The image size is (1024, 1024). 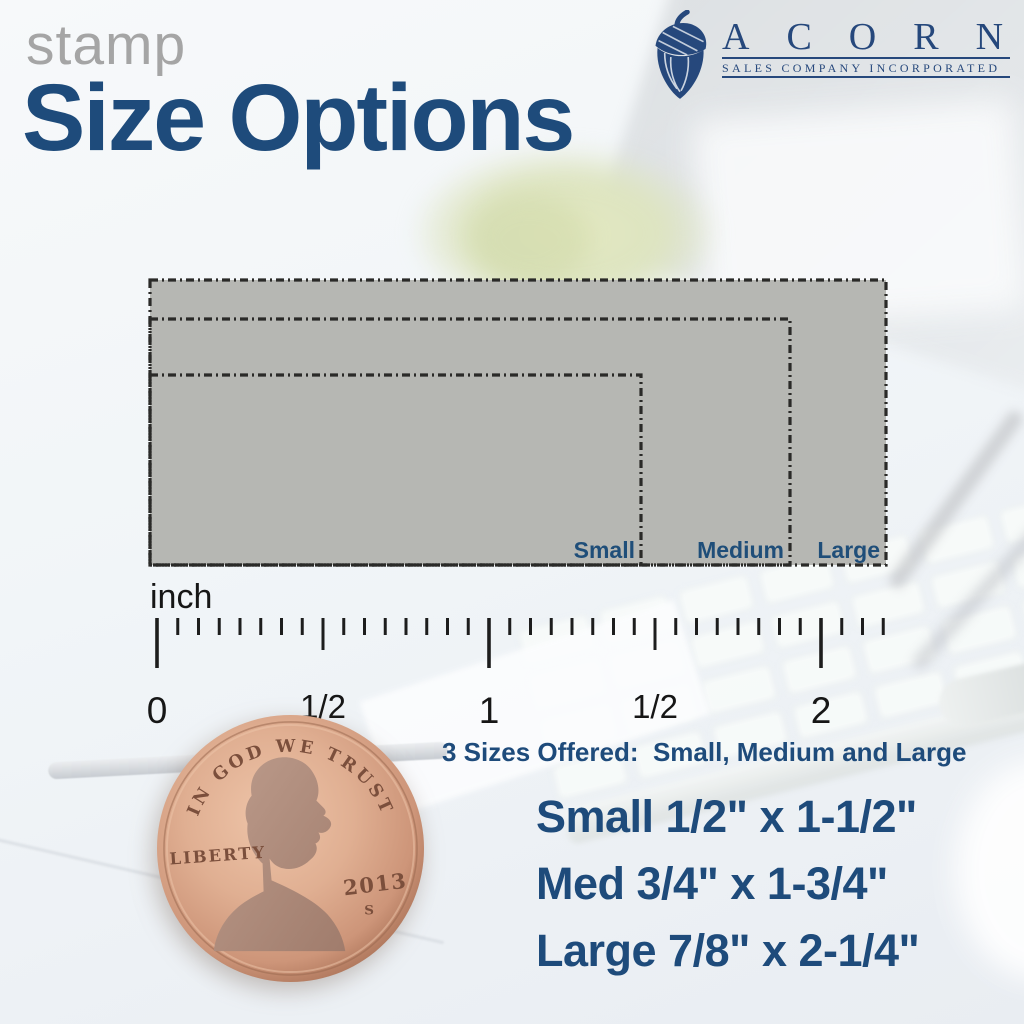 What do you see at coordinates (298, 118) in the screenshot?
I see `page-title: Size Options` at bounding box center [298, 118].